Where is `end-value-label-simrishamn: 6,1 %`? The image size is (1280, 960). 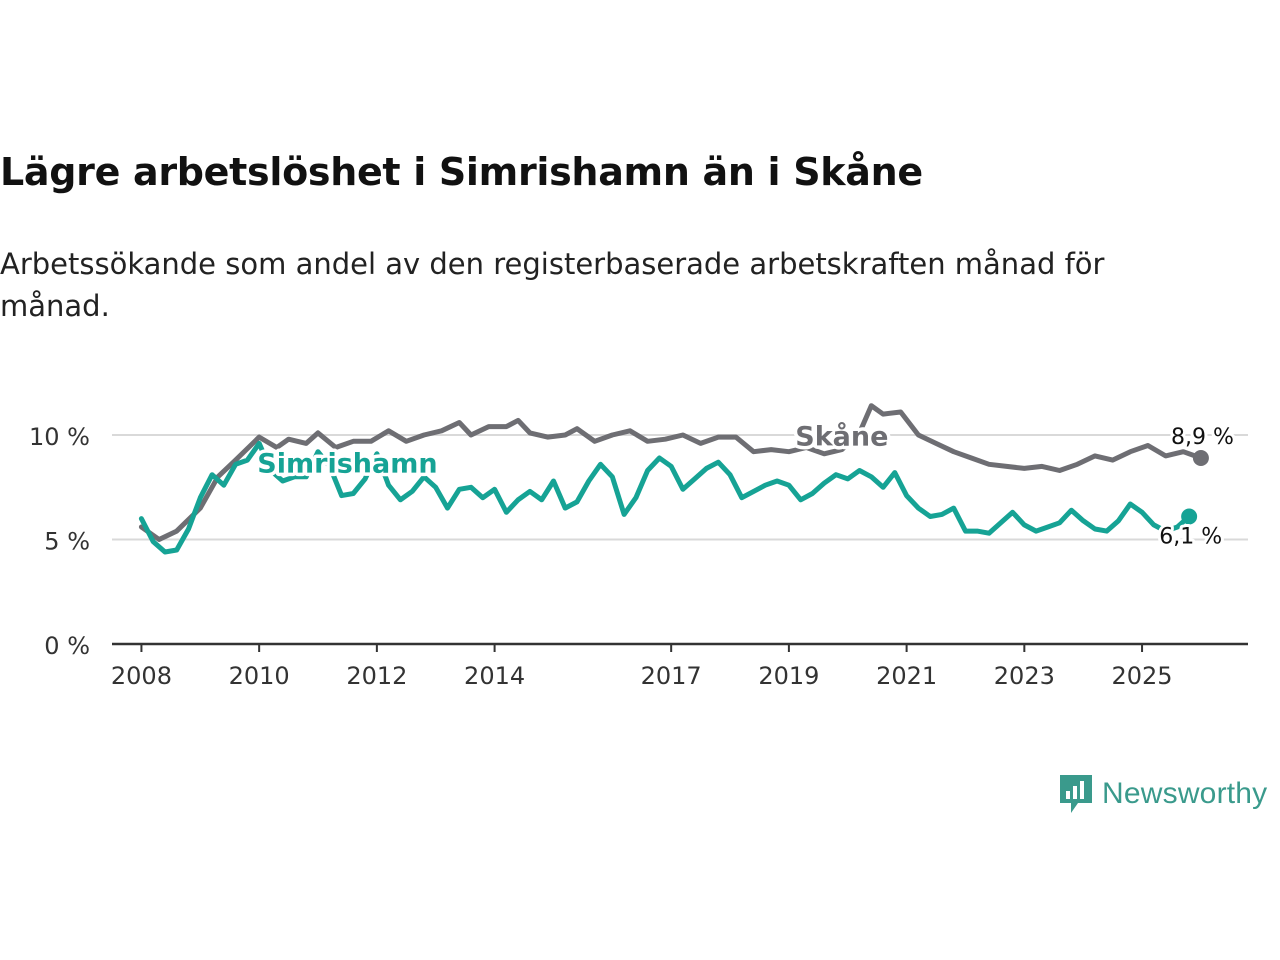
end-value-label-simrishamn: 6,1 % is located at coordinates (1190, 537).